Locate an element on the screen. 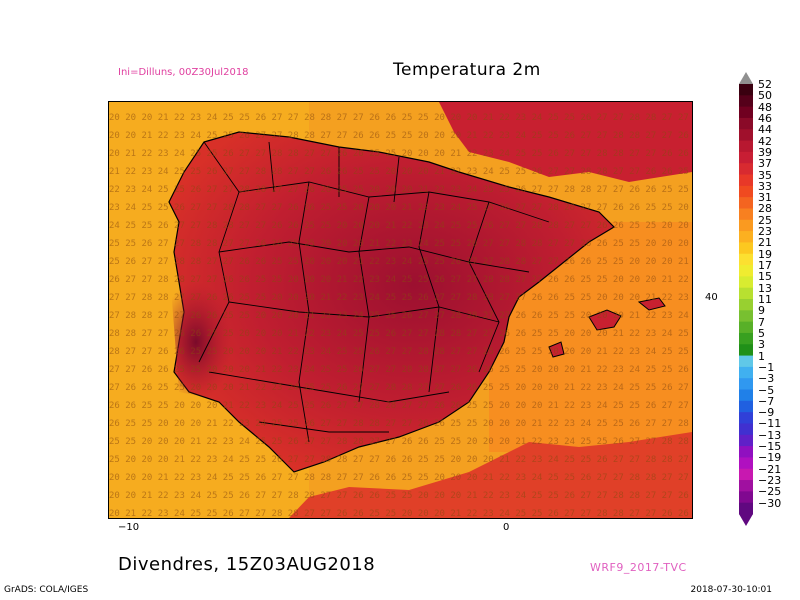  colorbar-label: 50 is located at coordinates (765, 96).